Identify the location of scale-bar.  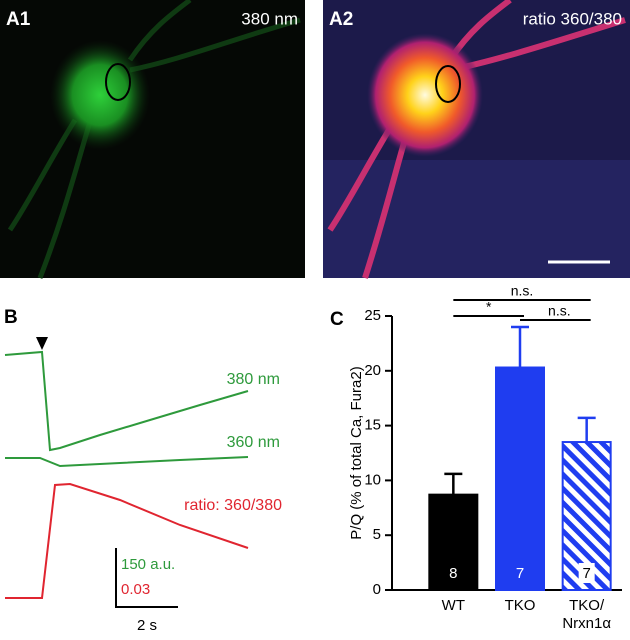
(146, 578).